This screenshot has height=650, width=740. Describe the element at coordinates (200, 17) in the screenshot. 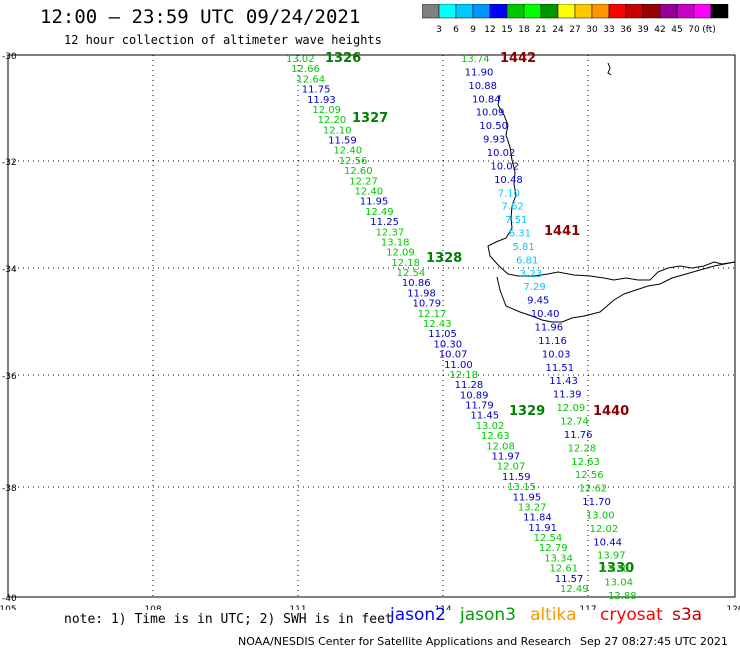

I see `page-title: 12:00 – 23:59 UTC 09/24/2021` at that location.